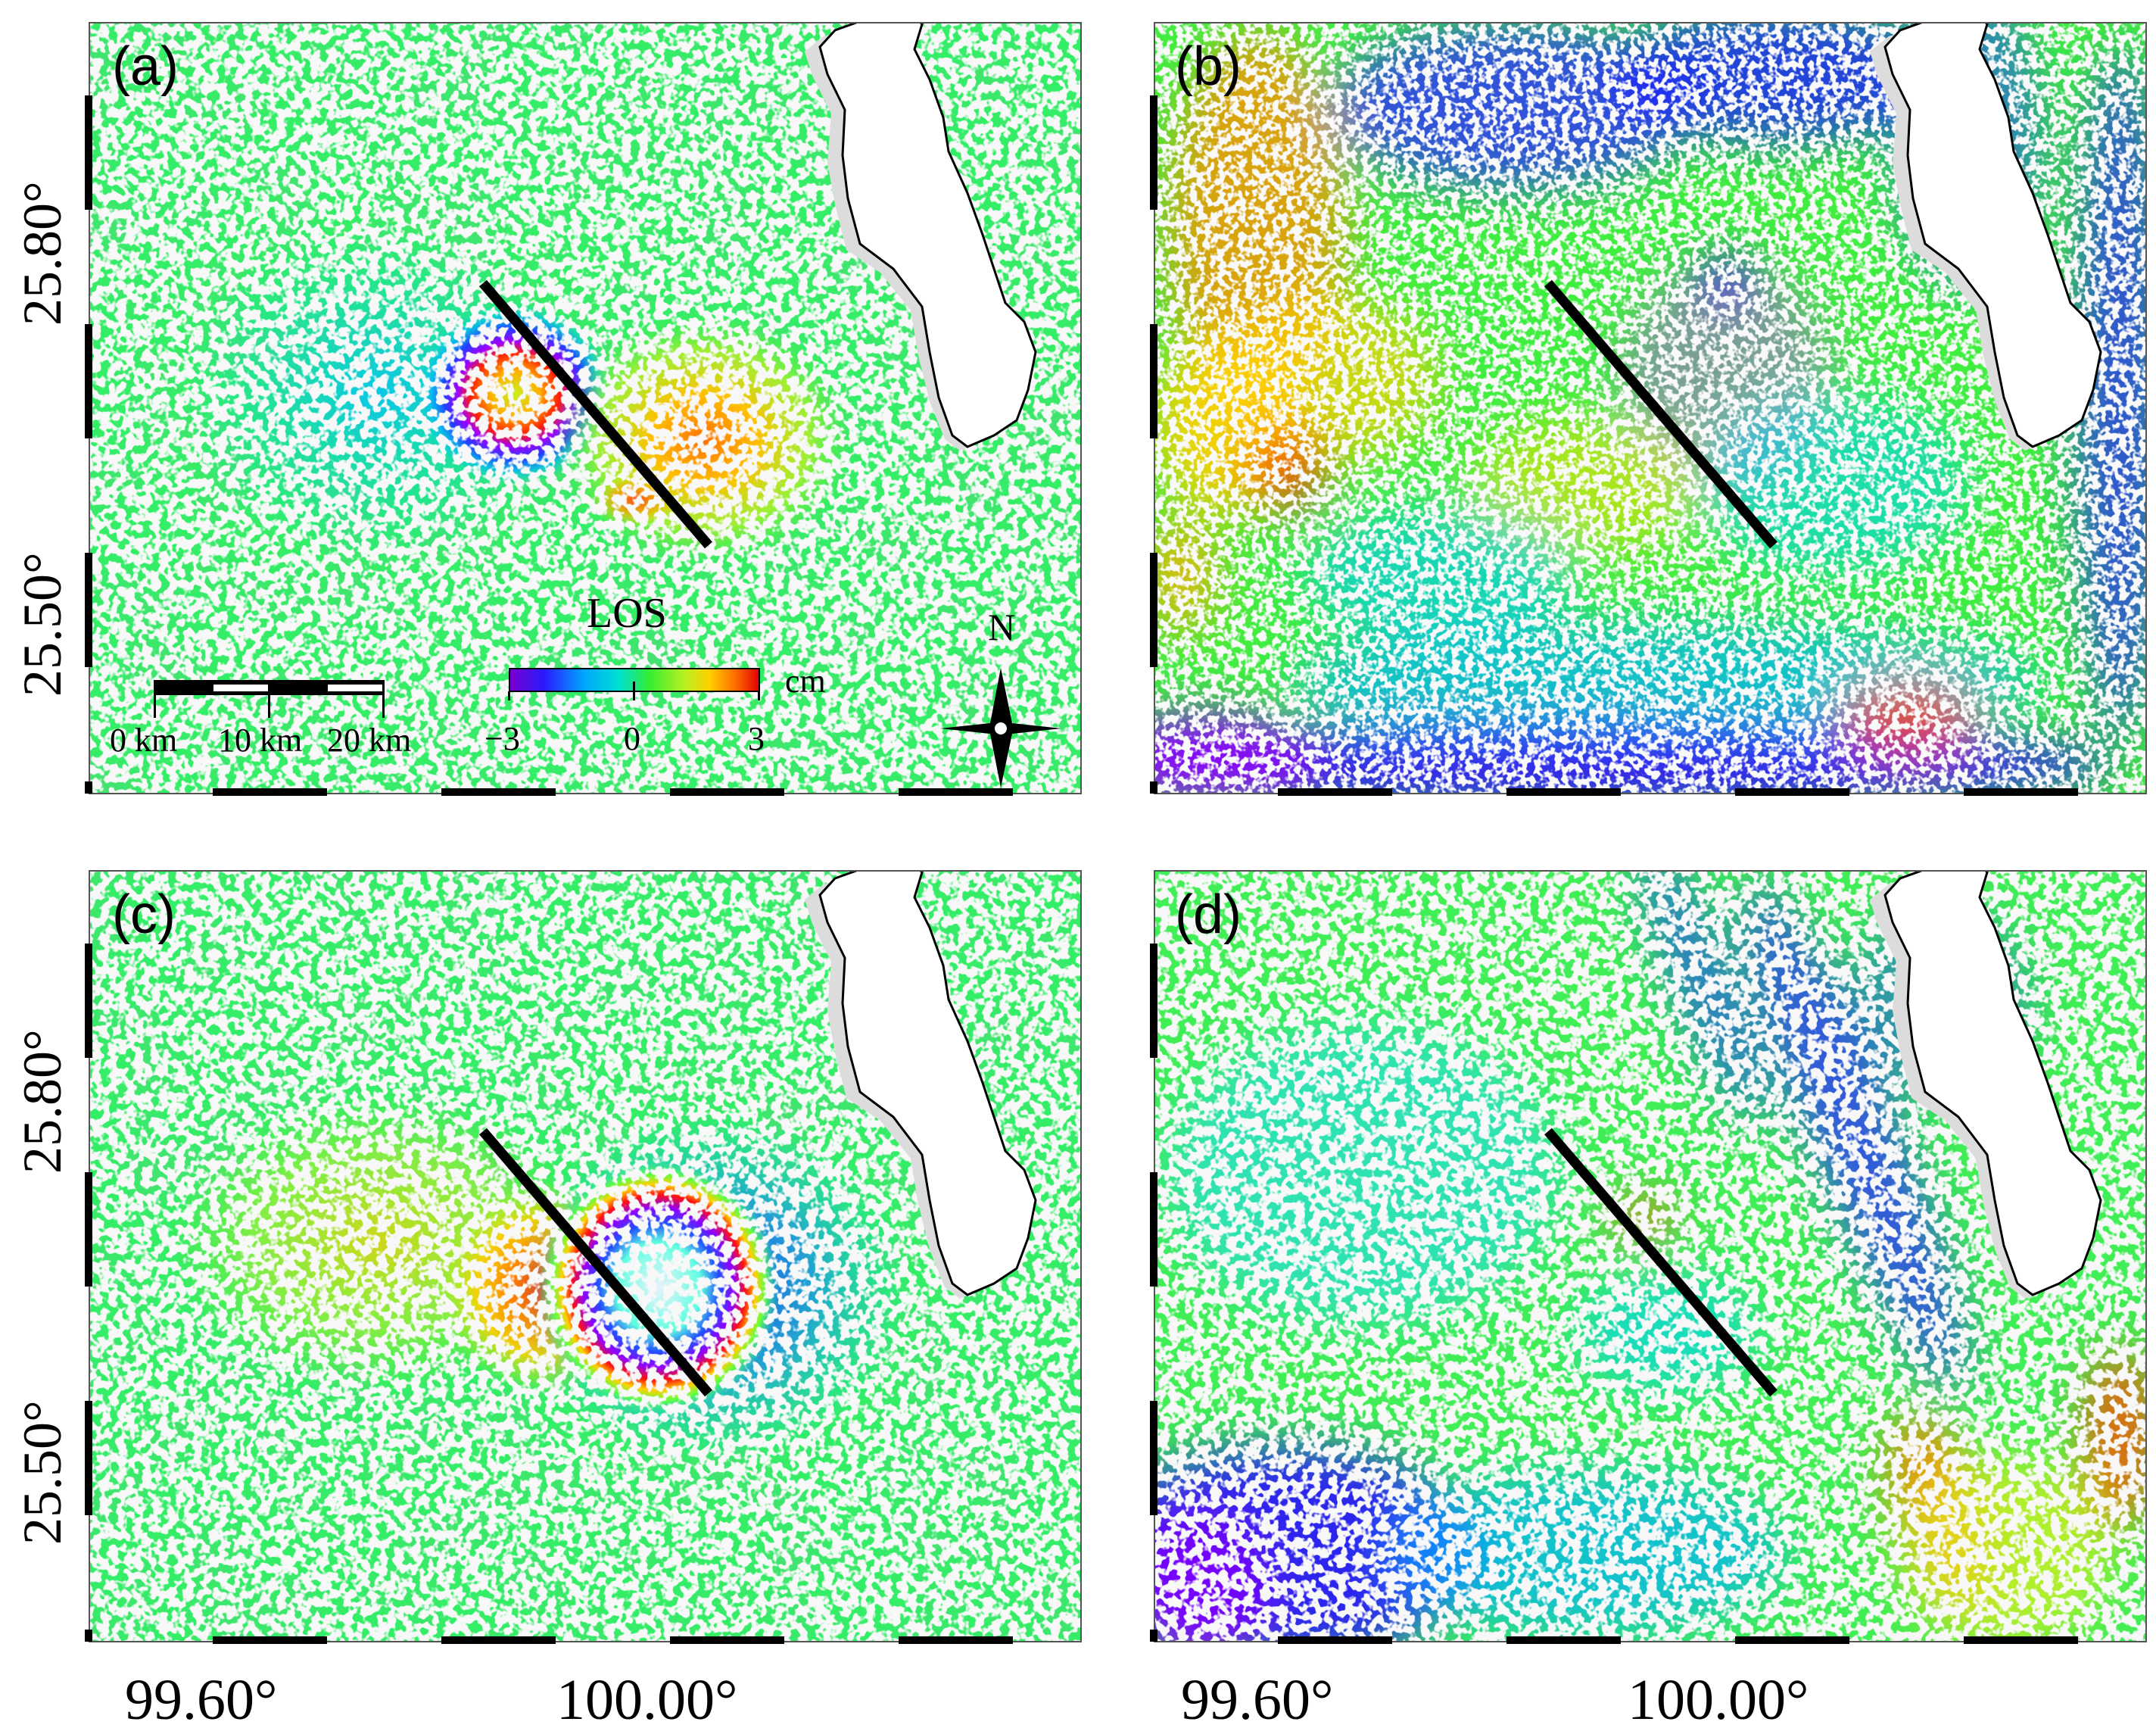 Image resolution: width=2156 pixels, height=1728 pixels. I want to click on scale-bar: 0 km 10 km 20 km, so click(260, 719).